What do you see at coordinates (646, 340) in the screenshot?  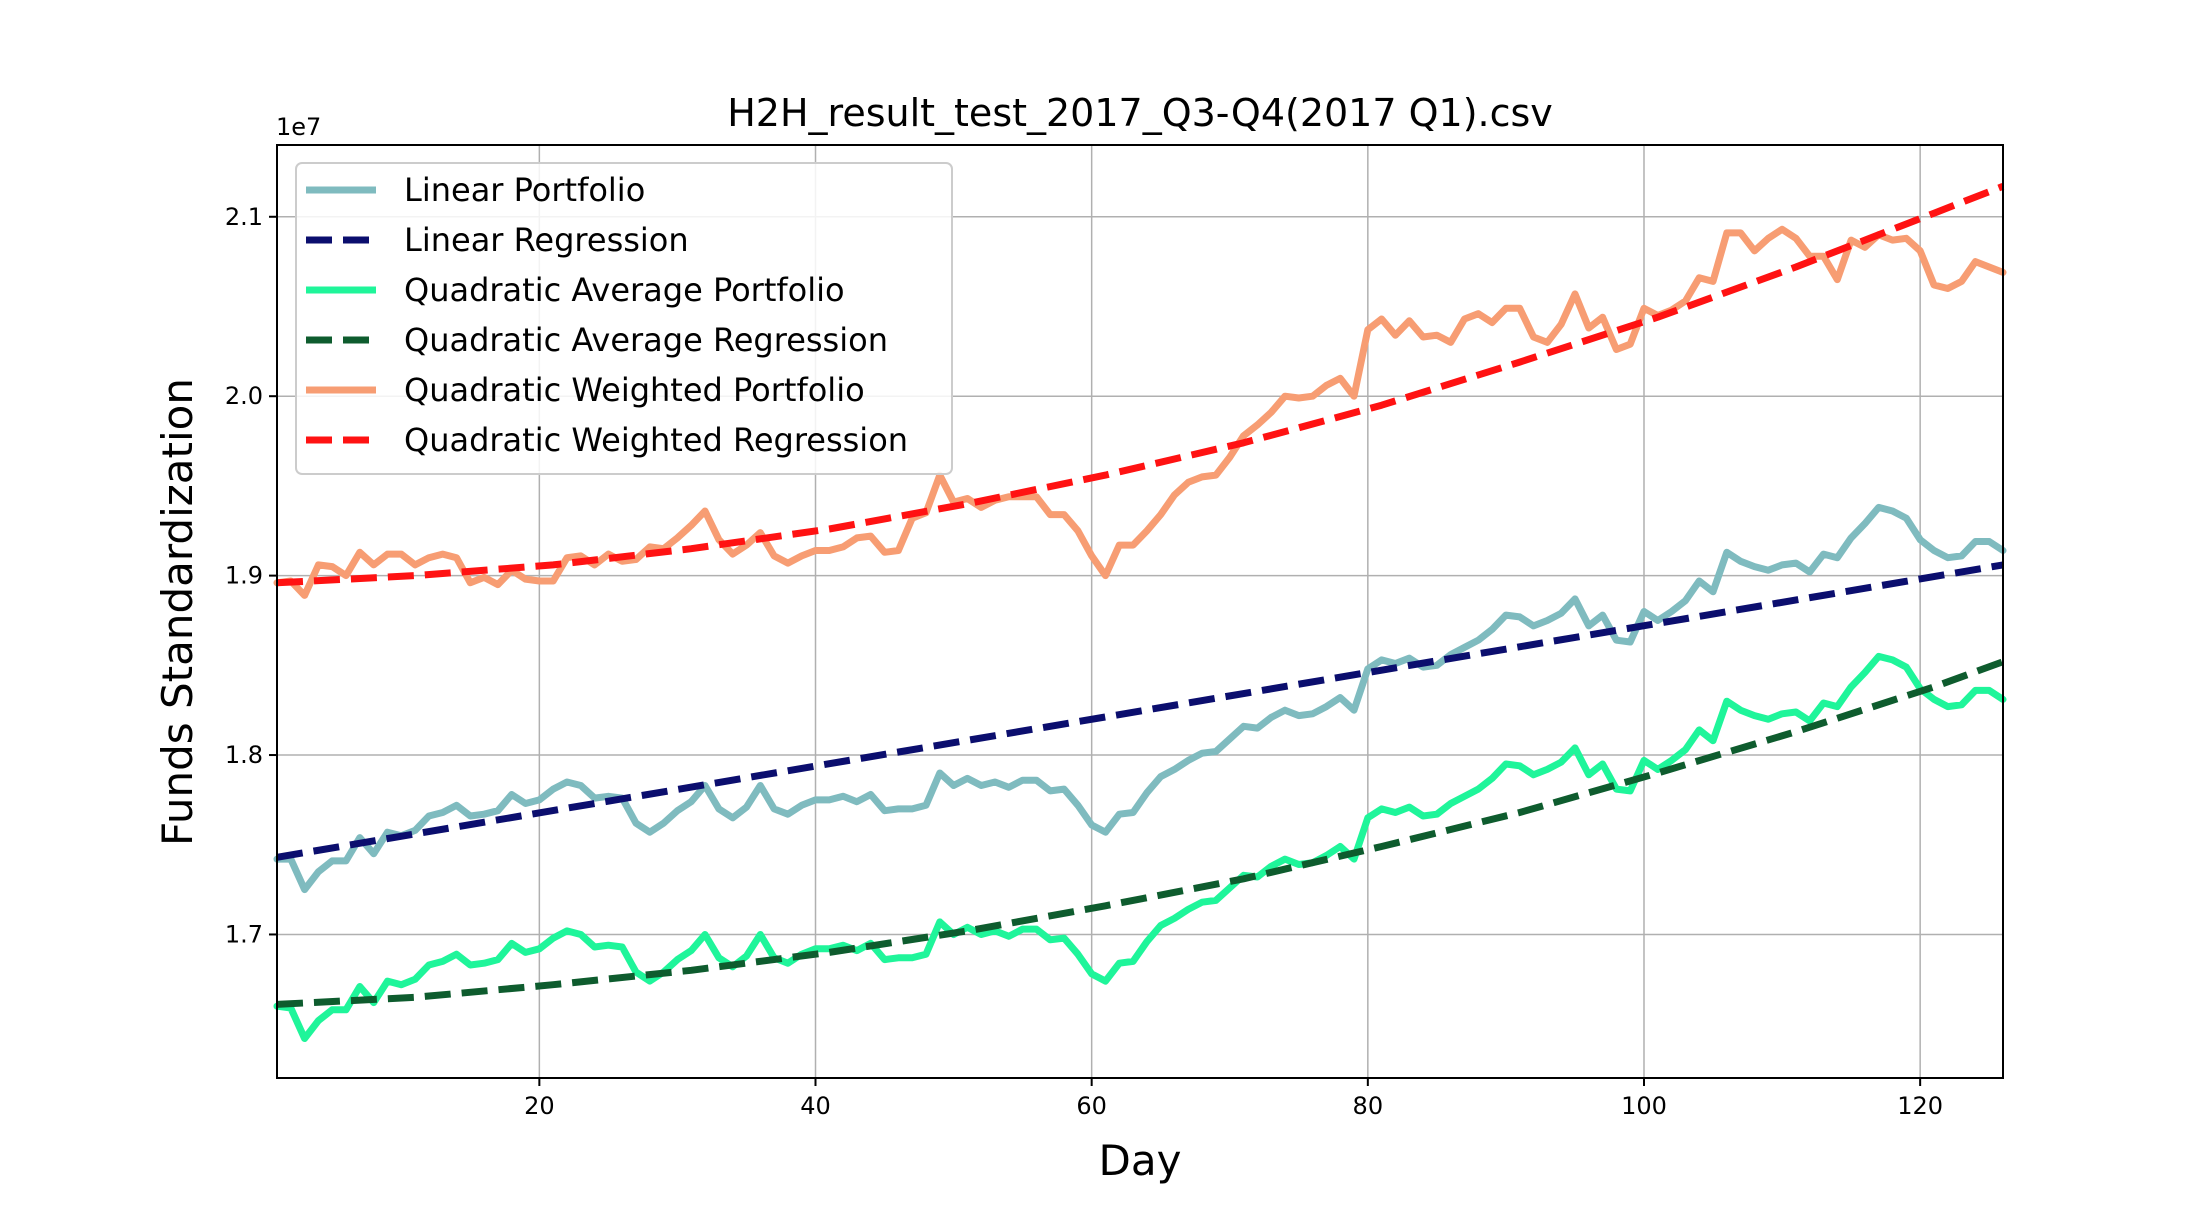 I see `legend-label-quadratic-average-regression: Quadratic Average Regression` at bounding box center [646, 340].